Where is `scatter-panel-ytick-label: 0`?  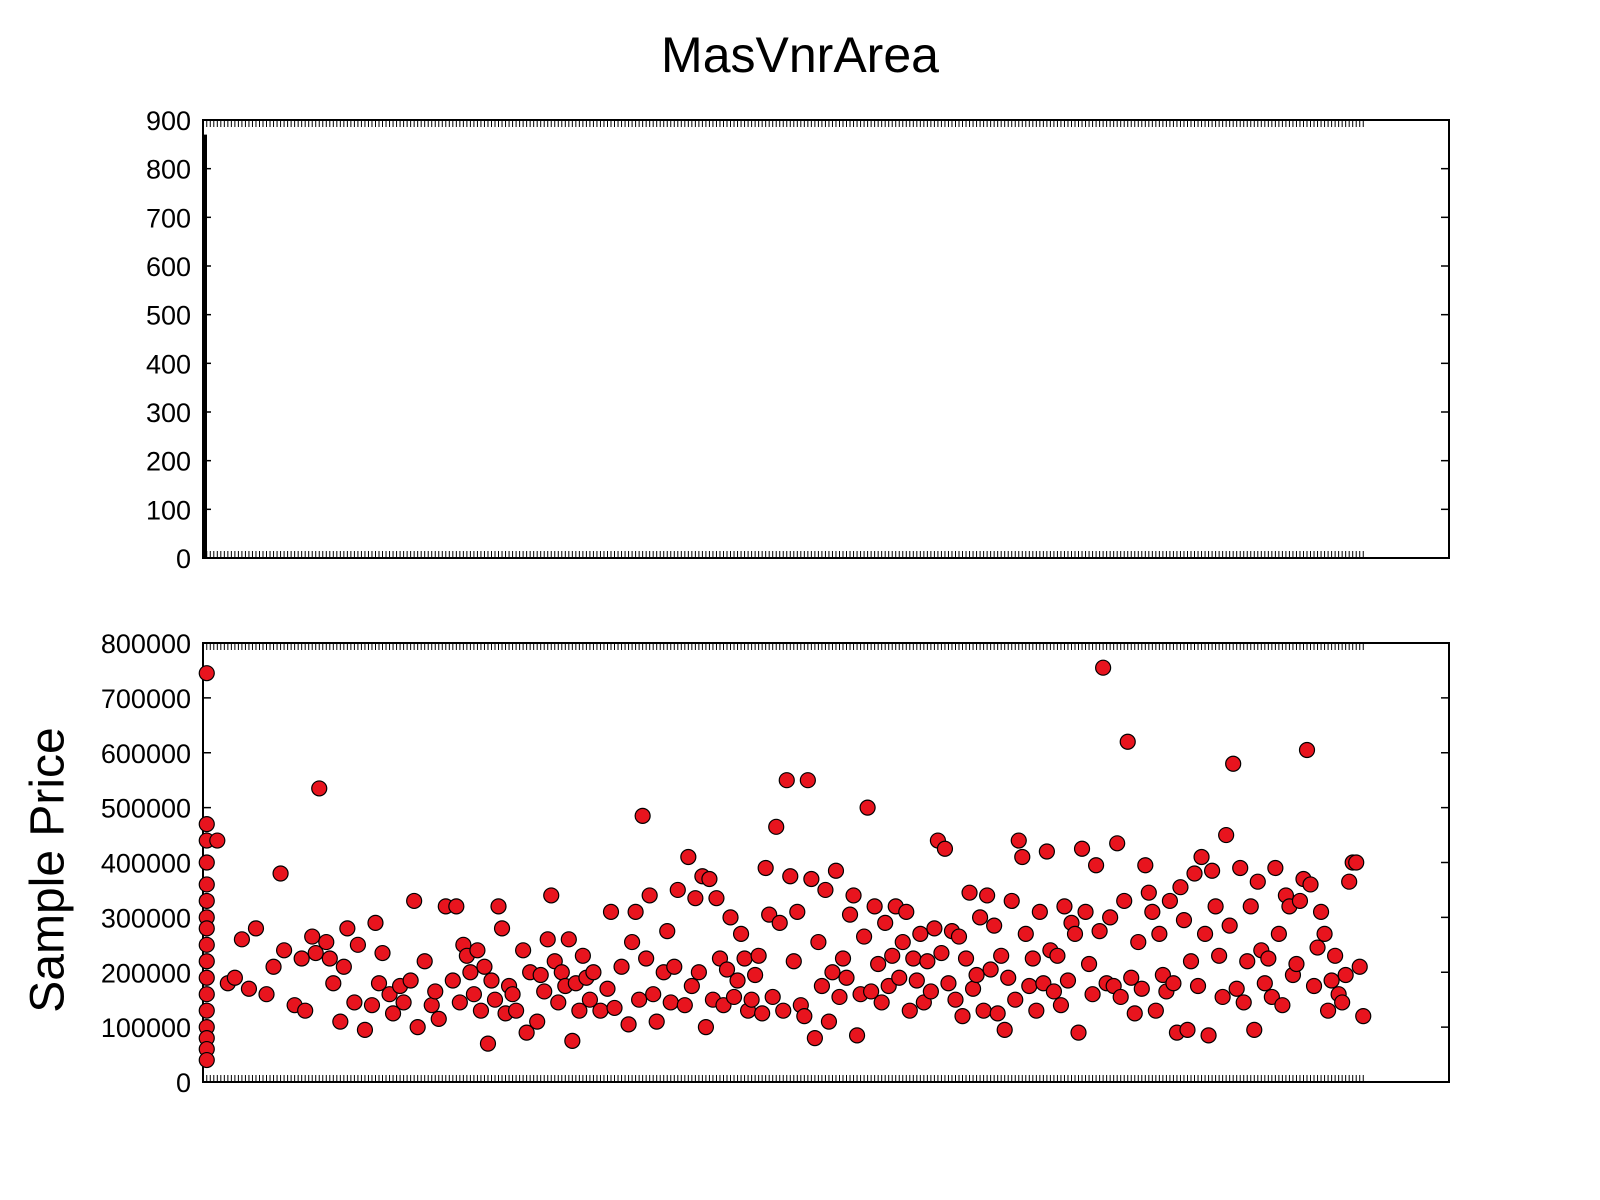 scatter-panel-ytick-label: 0 is located at coordinates (183, 1083).